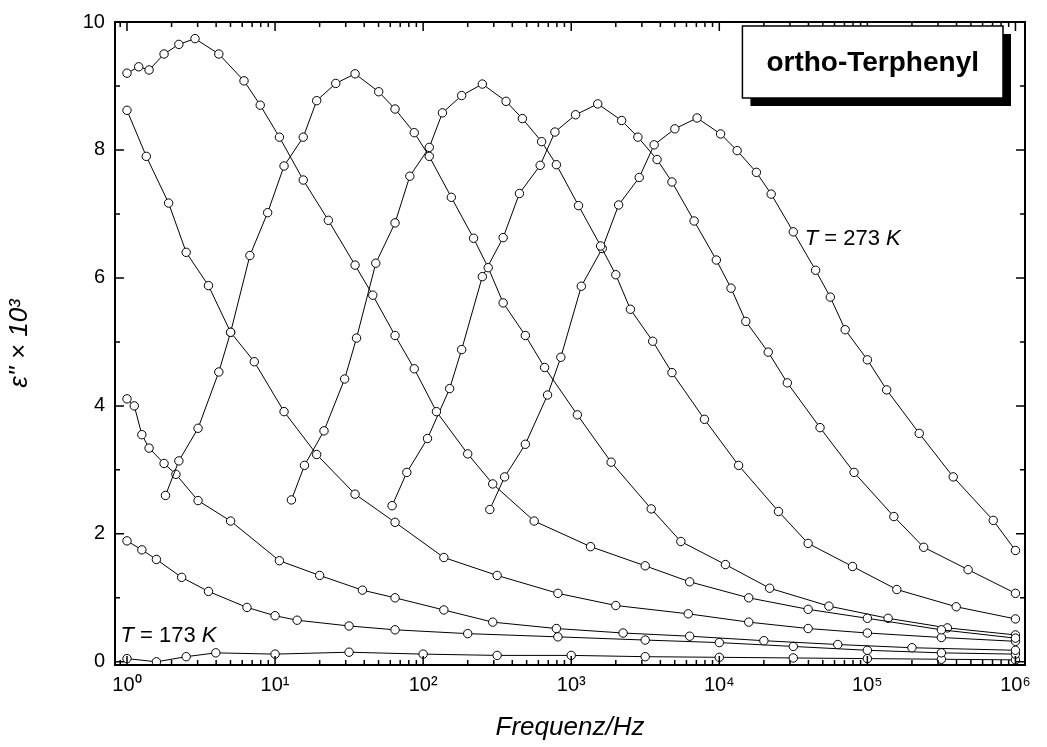 This screenshot has width=1047, height=747. I want to click on x-tick-label: 10⁴, so click(719, 683).